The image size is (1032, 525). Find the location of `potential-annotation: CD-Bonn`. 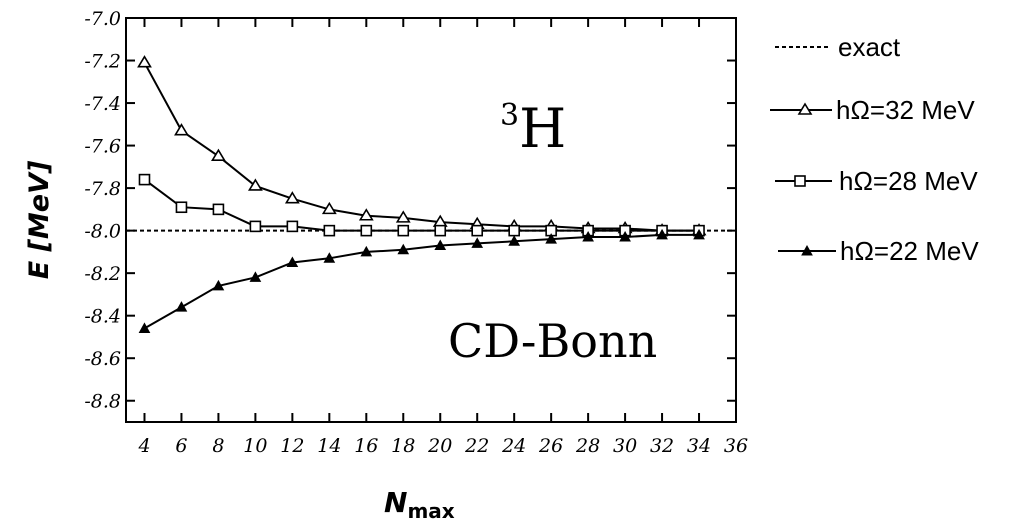

potential-annotation: CD-Bonn is located at coordinates (552, 341).